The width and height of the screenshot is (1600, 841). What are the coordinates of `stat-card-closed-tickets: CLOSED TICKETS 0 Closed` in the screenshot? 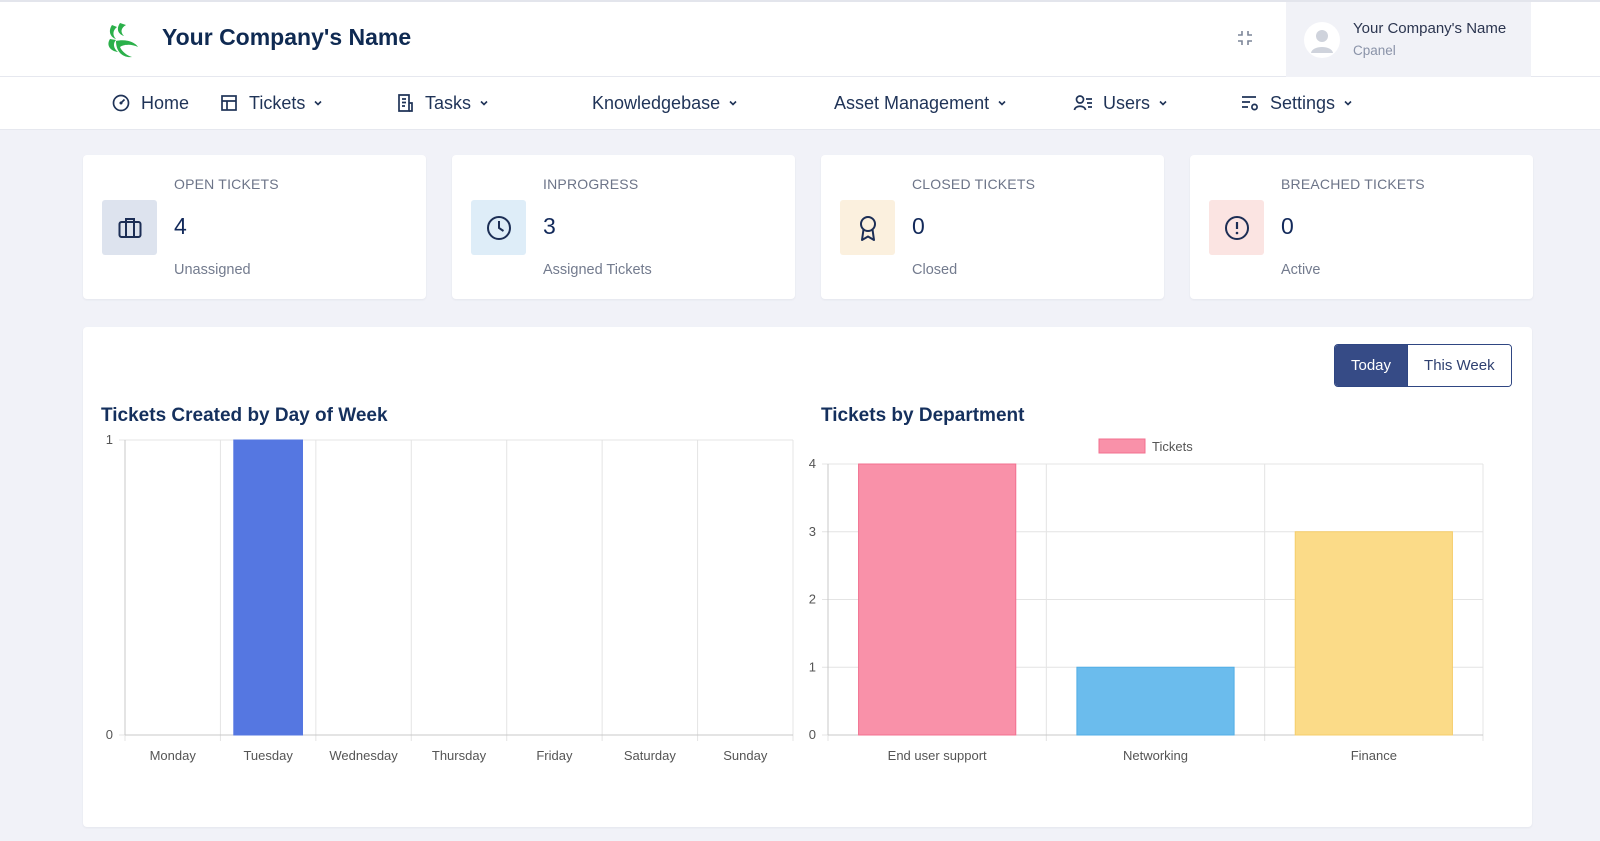 It's located at (992, 227).